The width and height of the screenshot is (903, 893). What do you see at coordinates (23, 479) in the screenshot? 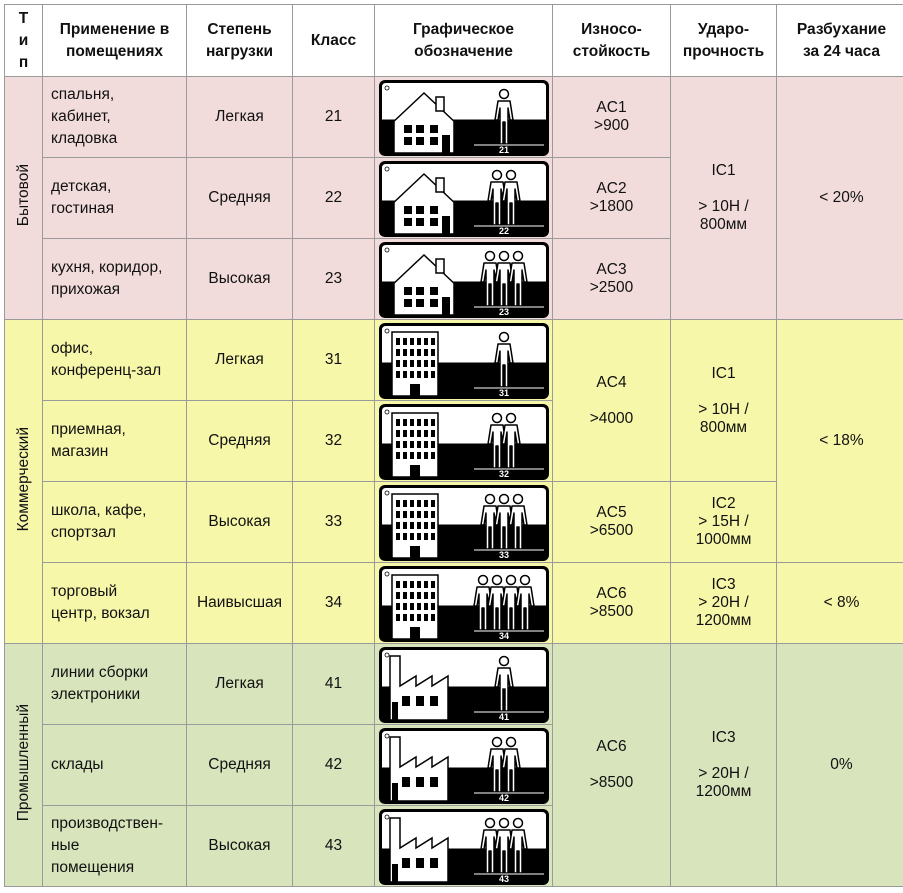
I see `type-label: Коммерческий` at bounding box center [23, 479].